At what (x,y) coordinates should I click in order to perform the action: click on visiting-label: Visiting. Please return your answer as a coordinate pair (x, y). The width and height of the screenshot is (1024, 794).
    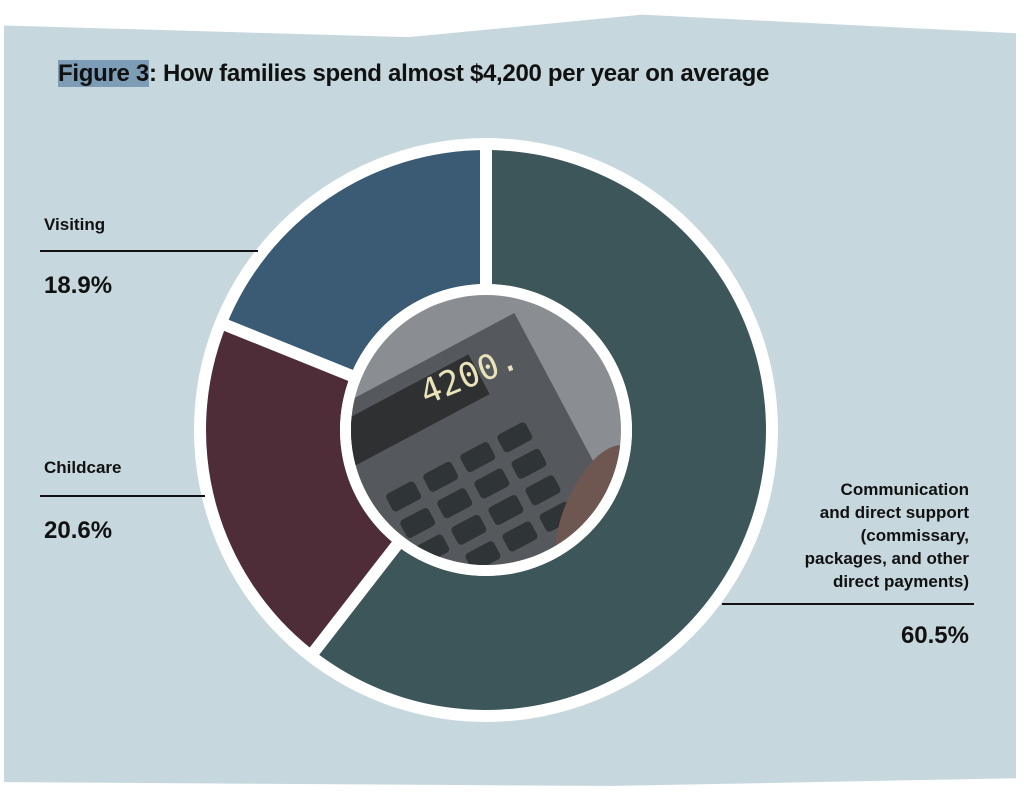
    Looking at the image, I should click on (75, 224).